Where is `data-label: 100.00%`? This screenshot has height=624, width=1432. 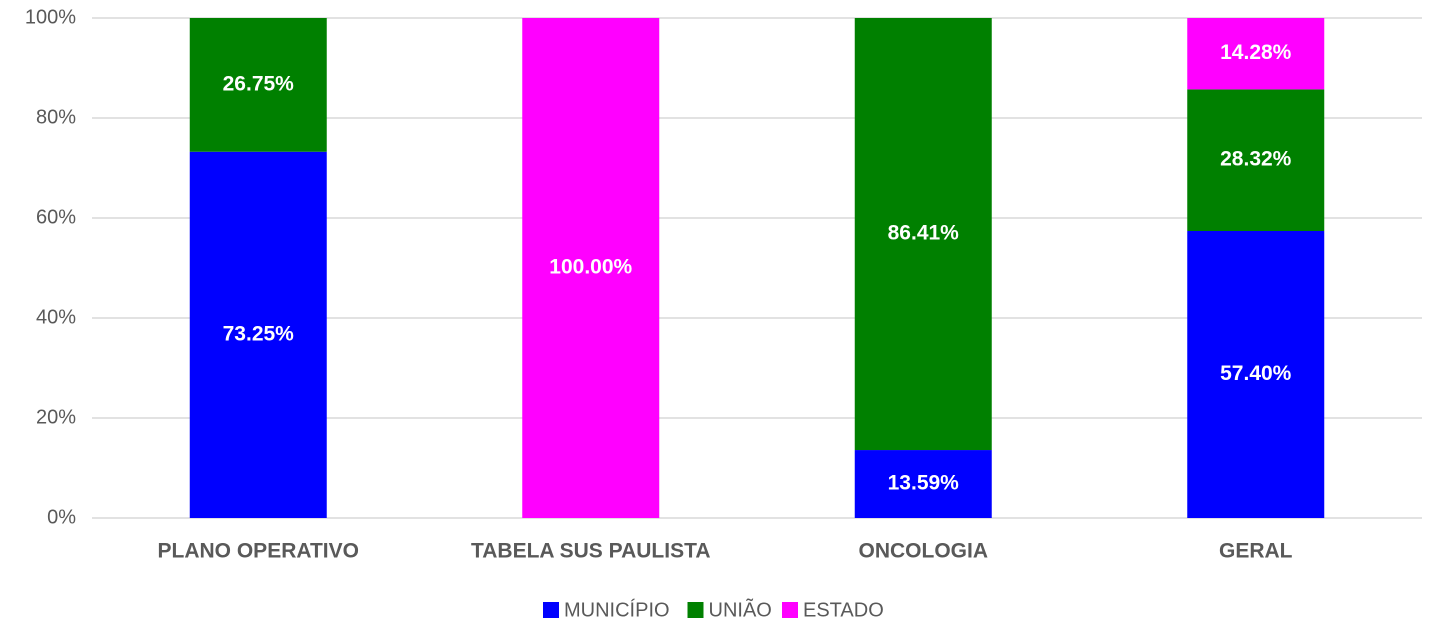
data-label: 100.00% is located at coordinates (590, 267).